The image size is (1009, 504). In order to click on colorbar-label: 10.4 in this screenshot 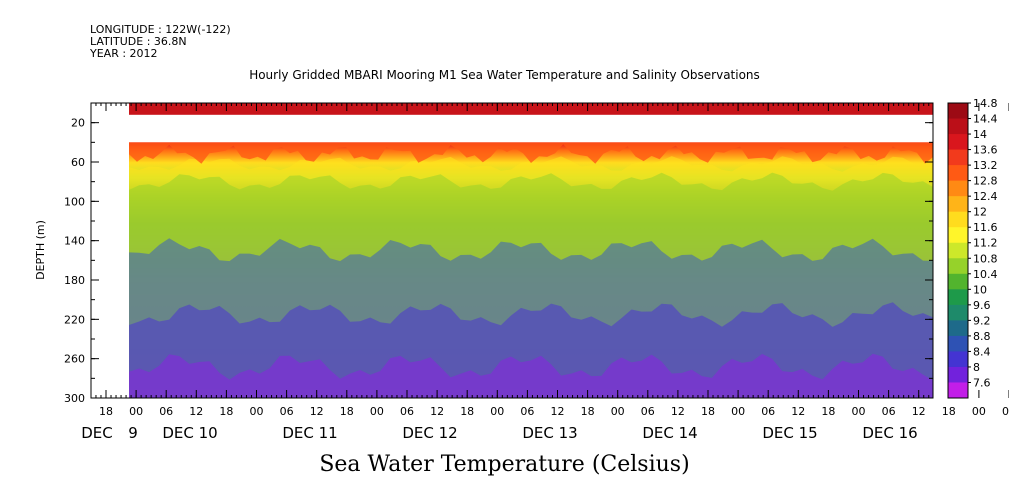, I will do `click(985, 274)`.